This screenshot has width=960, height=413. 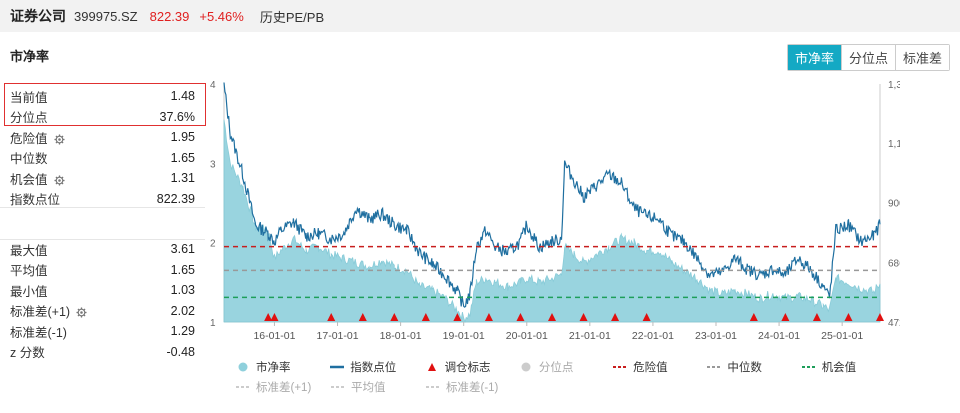 I want to click on stat-row: z 分数 -0.48, so click(x=102, y=352).